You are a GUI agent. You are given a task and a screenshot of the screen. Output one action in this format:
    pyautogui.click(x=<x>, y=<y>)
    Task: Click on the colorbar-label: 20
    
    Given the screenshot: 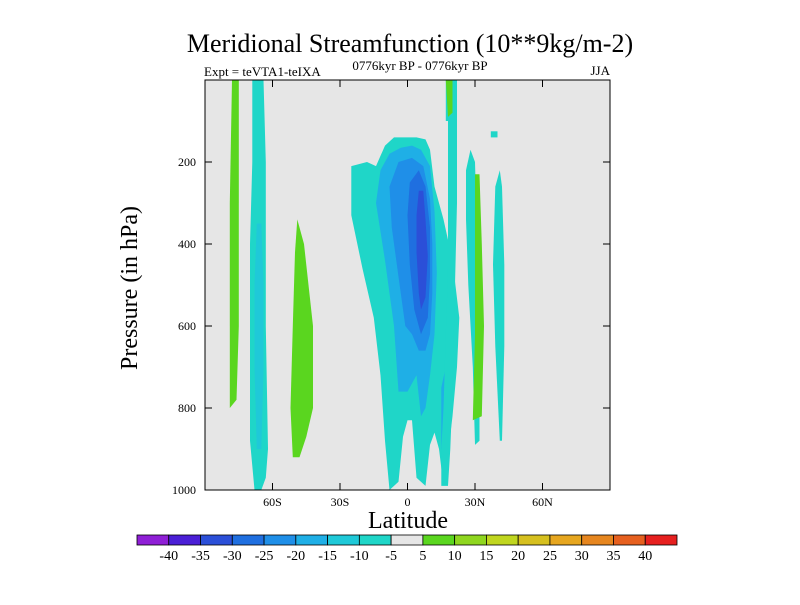 What is the action you would take?
    pyautogui.click(x=518, y=556)
    